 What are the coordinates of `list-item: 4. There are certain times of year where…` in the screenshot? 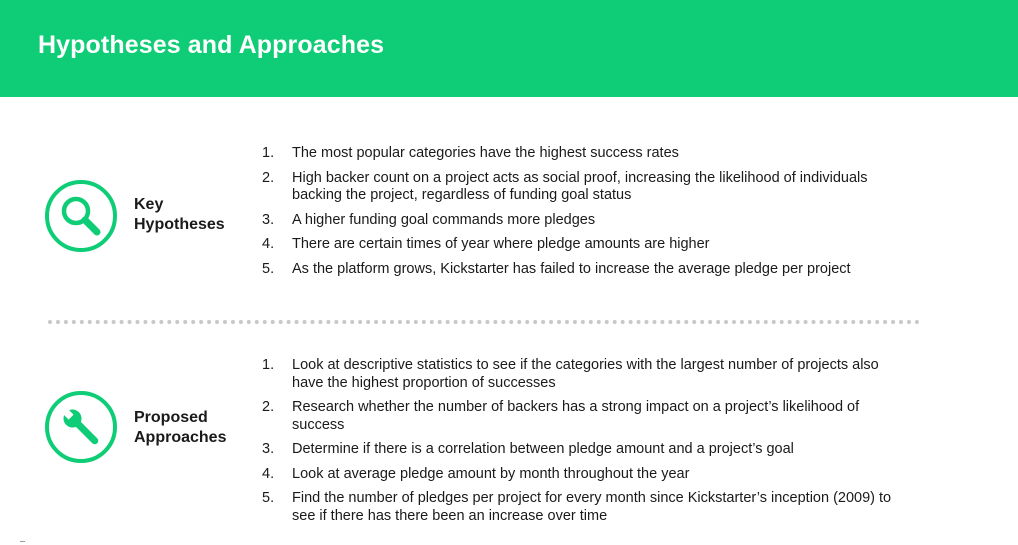 It's located at (587, 245).